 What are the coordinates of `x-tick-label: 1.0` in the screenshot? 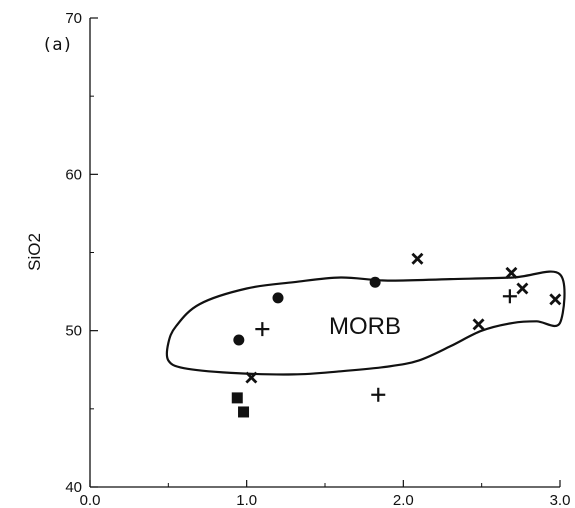 It's located at (246, 500).